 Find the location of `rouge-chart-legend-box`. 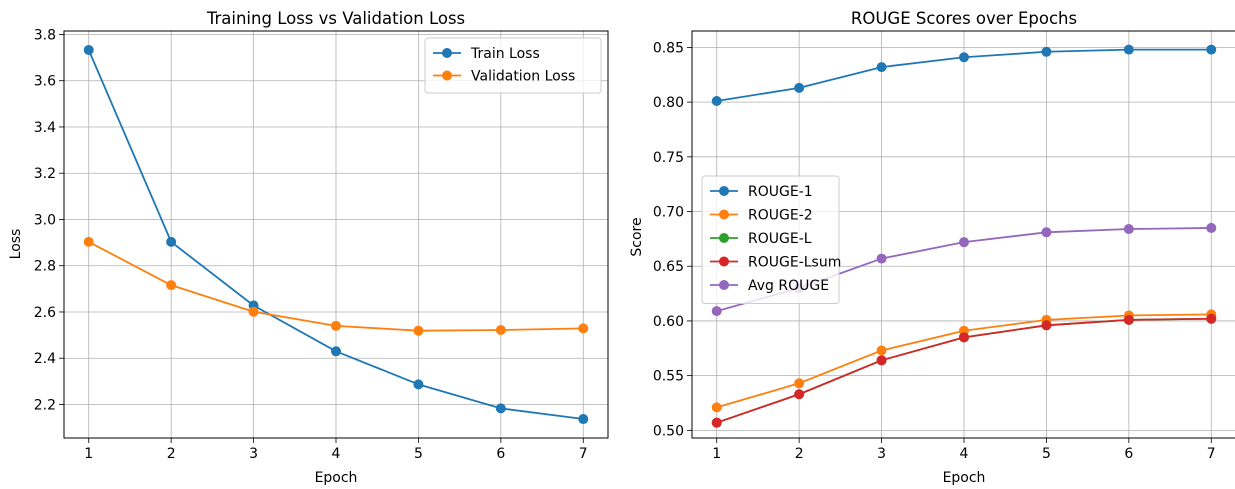

rouge-chart-legend-box is located at coordinates (770, 239).